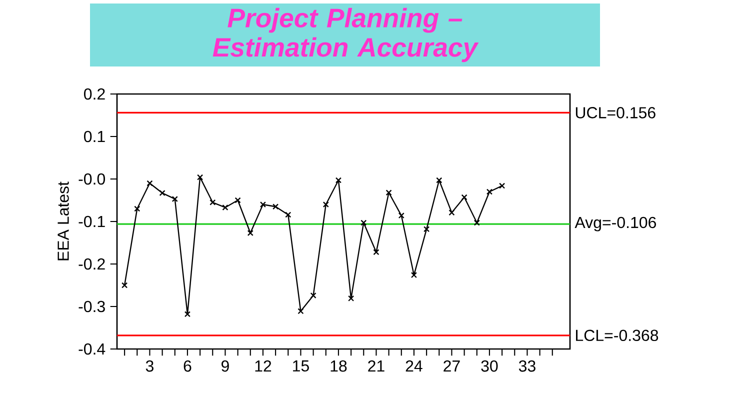 This screenshot has width=731, height=405. I want to click on x-tick-label: 33, so click(527, 366).